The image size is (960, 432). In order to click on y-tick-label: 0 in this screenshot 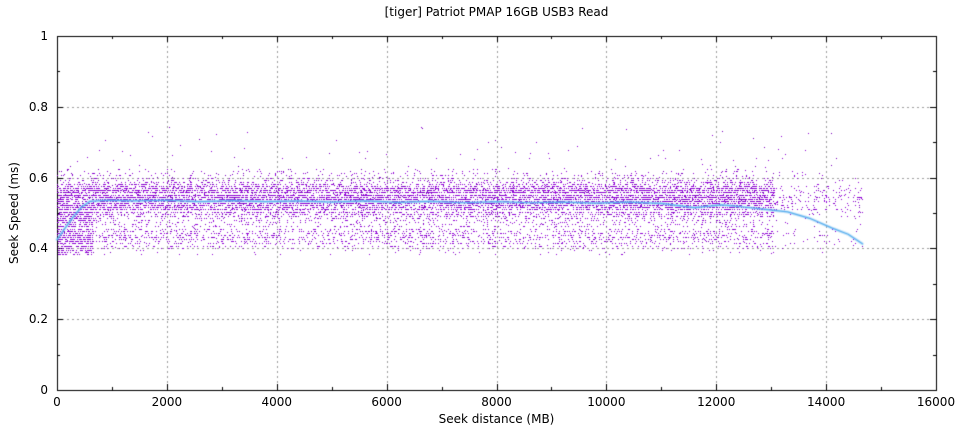, I will do `click(44, 390)`.